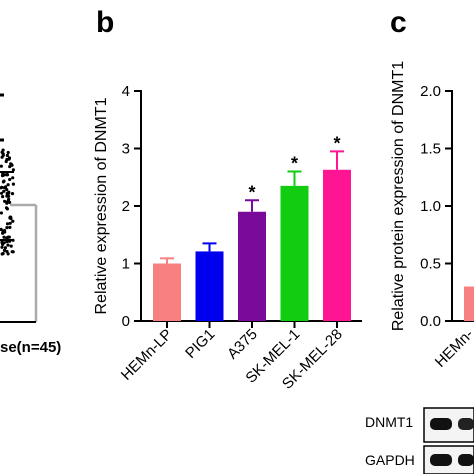  I want to click on chart-b-category-label: HEMn-LP, so click(147, 355).